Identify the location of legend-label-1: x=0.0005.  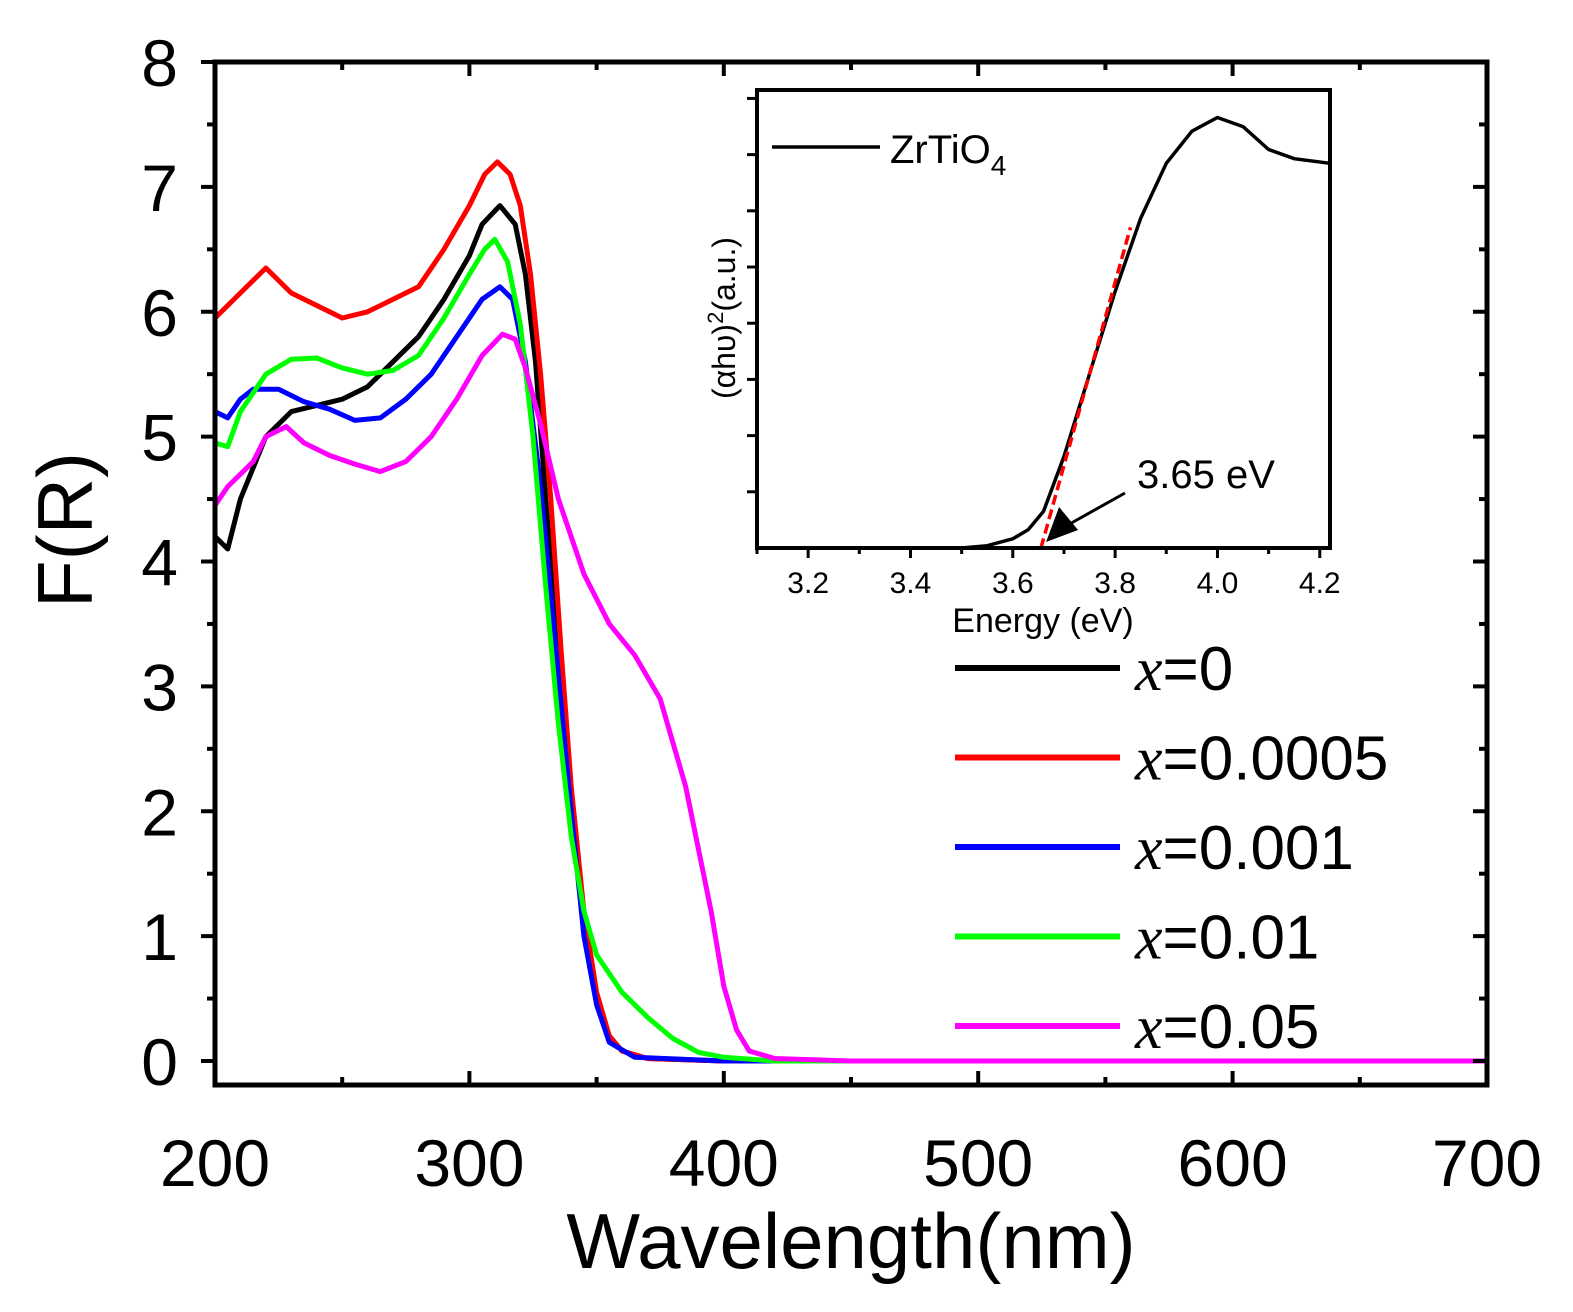
(1261, 759).